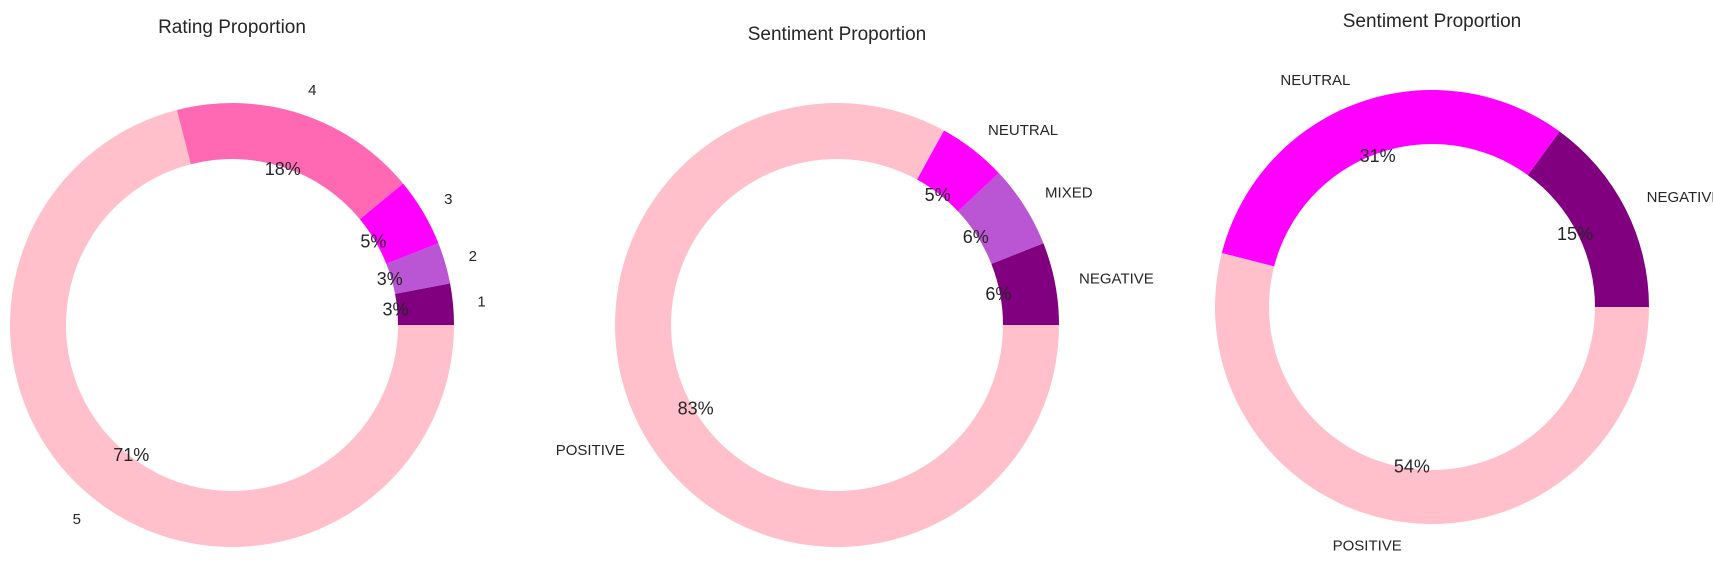  I want to click on slice-category-label: 3, so click(448, 199).